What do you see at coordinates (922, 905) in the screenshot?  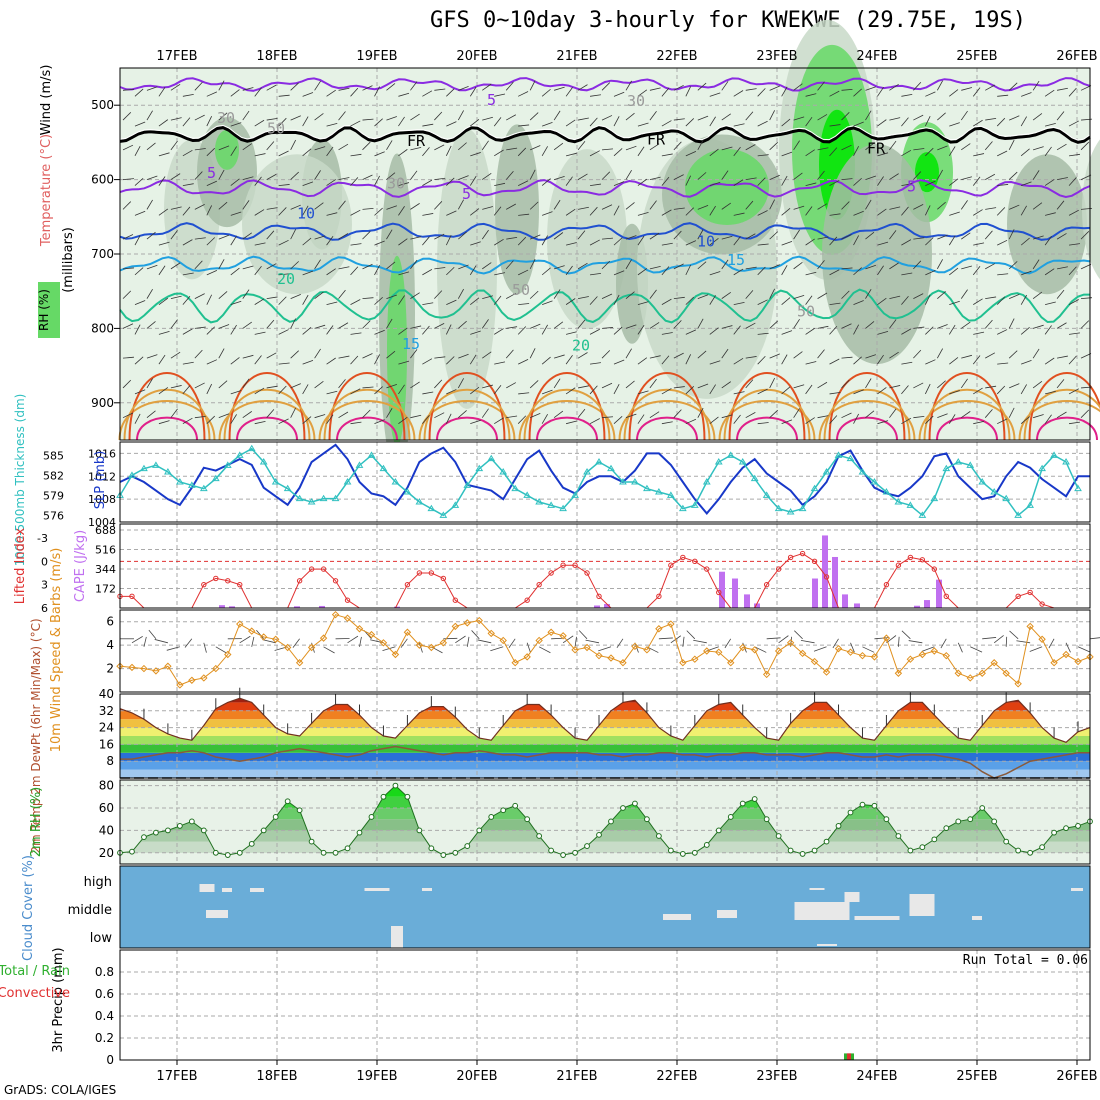 I see `cloud-cell` at bounding box center [922, 905].